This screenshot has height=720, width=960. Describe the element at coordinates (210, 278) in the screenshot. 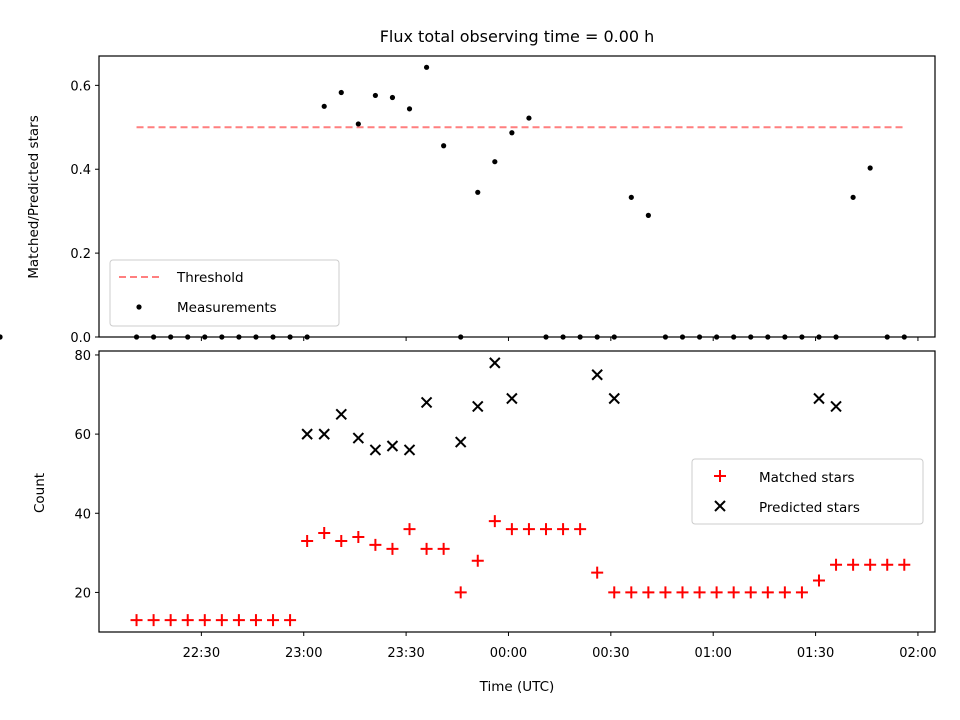

I see `legend-threshold-label: Threshold` at that location.